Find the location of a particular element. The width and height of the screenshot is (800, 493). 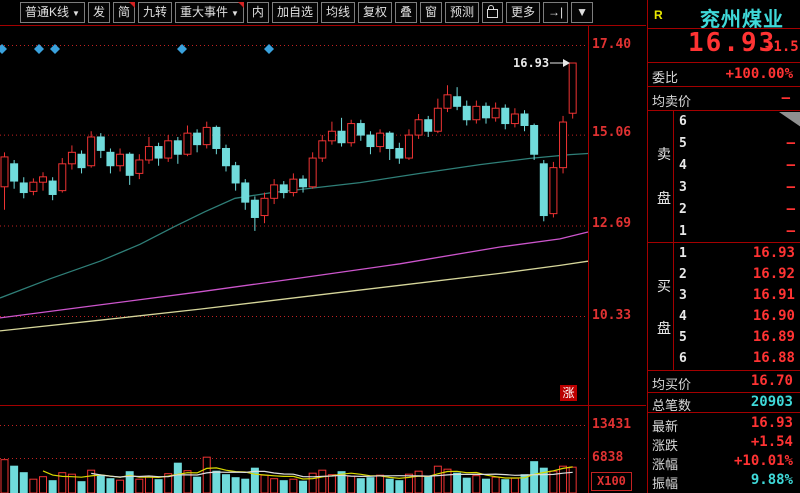

lock-icon is located at coordinates (493, 12).